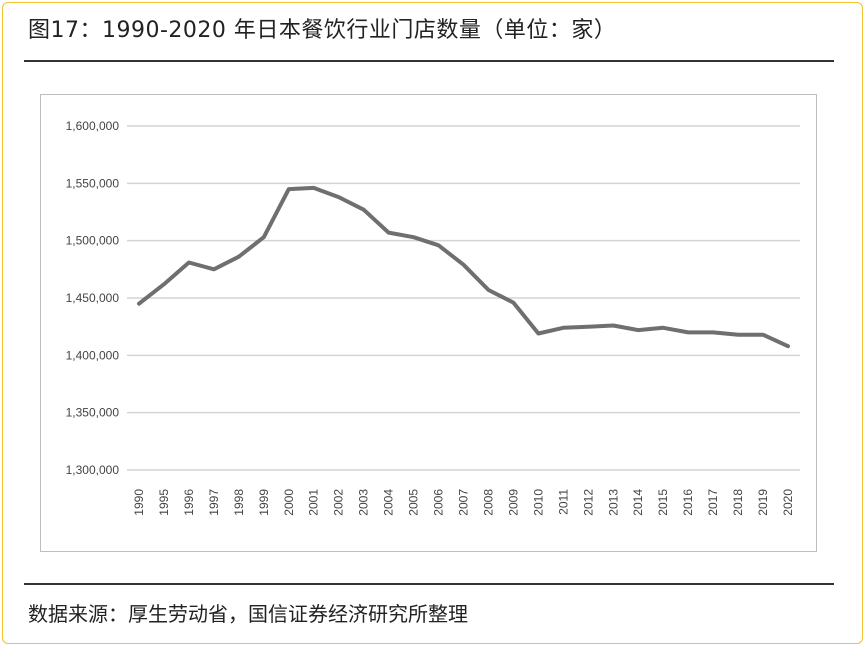 The height and width of the screenshot is (648, 867). Describe the element at coordinates (248, 614) in the screenshot. I see `source-note: 数据来源：厚生劳动省，国信证券经济研究所整理` at that location.